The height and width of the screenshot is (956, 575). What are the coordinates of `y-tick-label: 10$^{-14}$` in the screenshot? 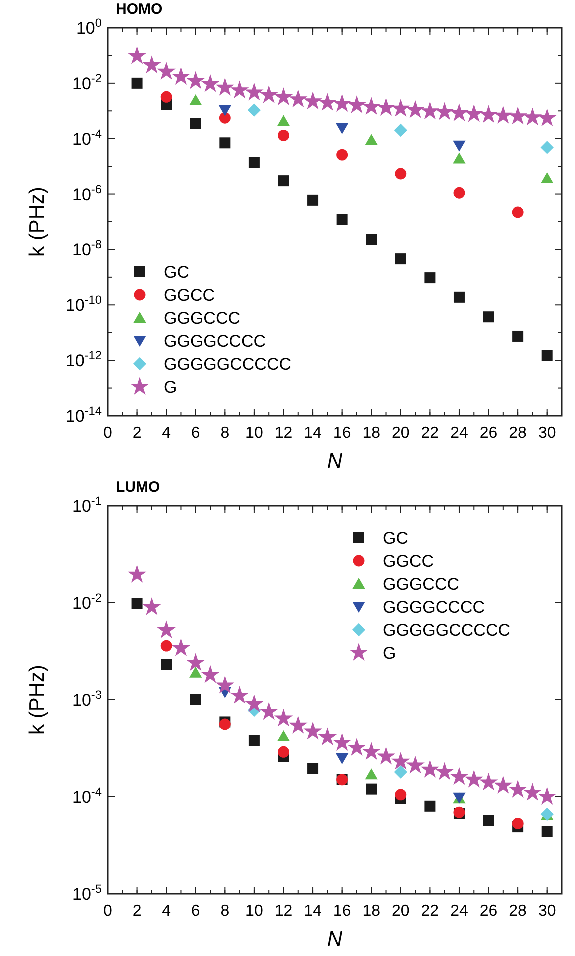 It's located at (84, 415).